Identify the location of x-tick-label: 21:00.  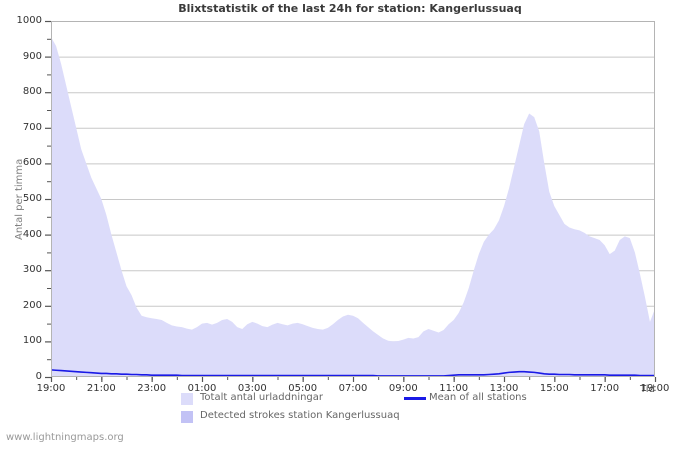
(101, 388).